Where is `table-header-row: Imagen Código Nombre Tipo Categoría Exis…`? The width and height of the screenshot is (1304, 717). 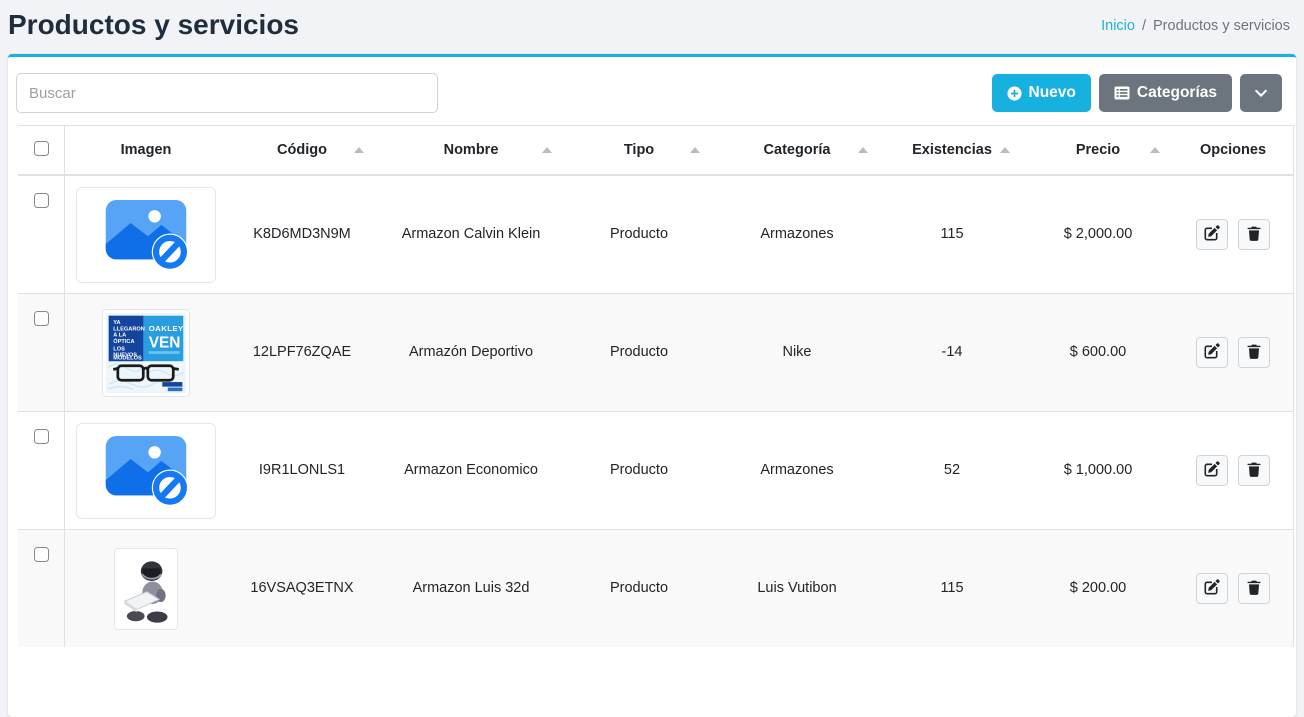 table-header-row: Imagen Código Nombre Tipo Categoría Exis… is located at coordinates (656, 150).